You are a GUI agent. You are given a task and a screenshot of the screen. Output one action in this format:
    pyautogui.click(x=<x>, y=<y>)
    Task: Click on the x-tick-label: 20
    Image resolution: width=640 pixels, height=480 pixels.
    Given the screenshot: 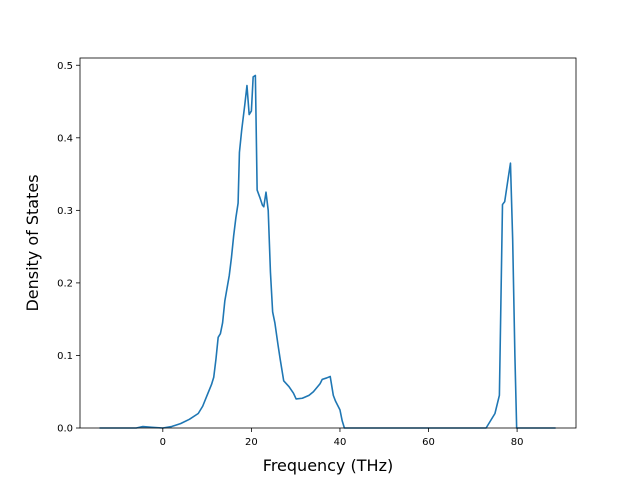 What is the action you would take?
    pyautogui.click(x=251, y=442)
    